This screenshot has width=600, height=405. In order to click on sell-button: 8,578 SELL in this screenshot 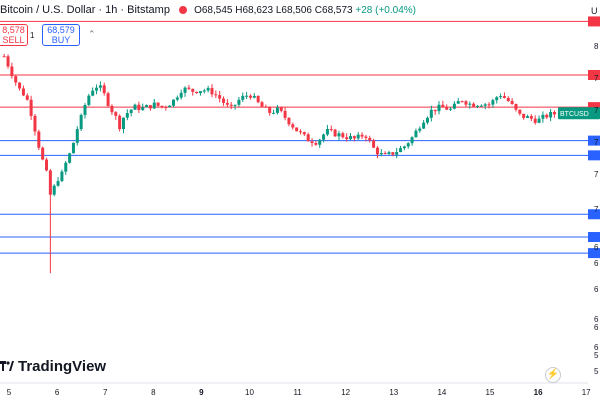, I will do `click(14, 35)`.